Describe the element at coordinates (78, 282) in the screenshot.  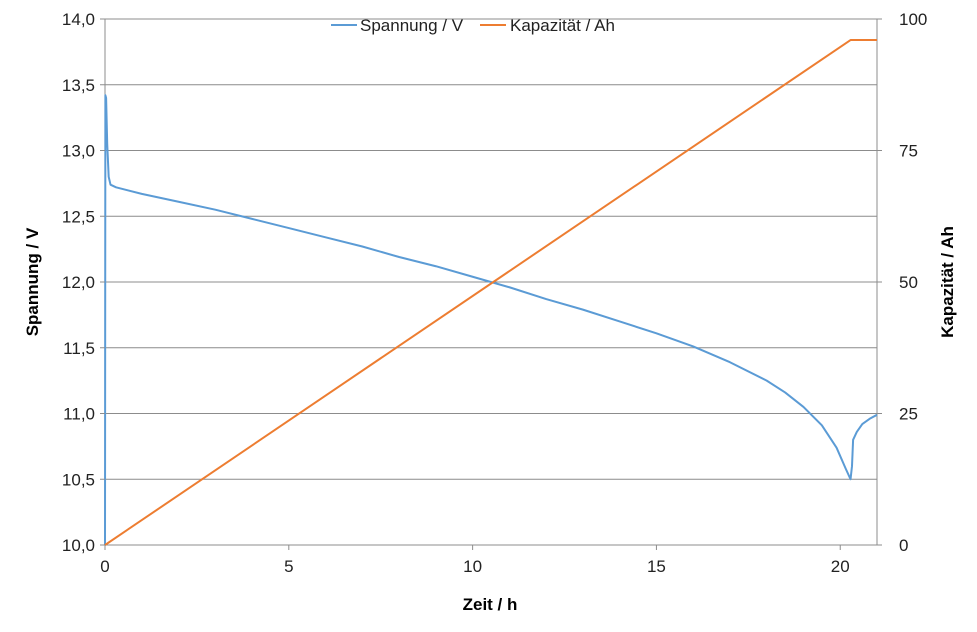
I see `y-tick-label-4: 12,0` at that location.